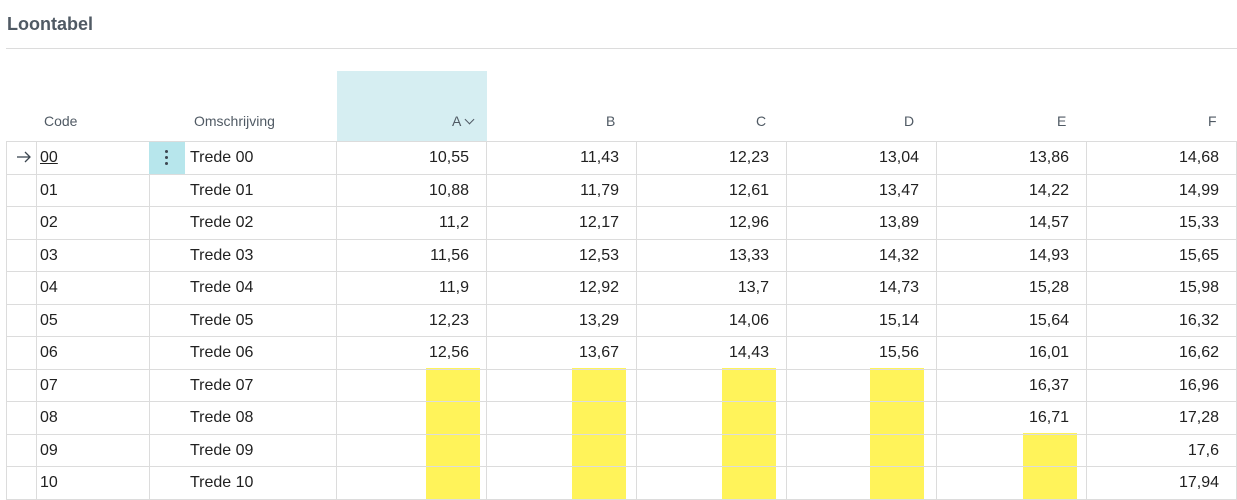  I want to click on table-cell-e: 14,57, so click(1048, 222).